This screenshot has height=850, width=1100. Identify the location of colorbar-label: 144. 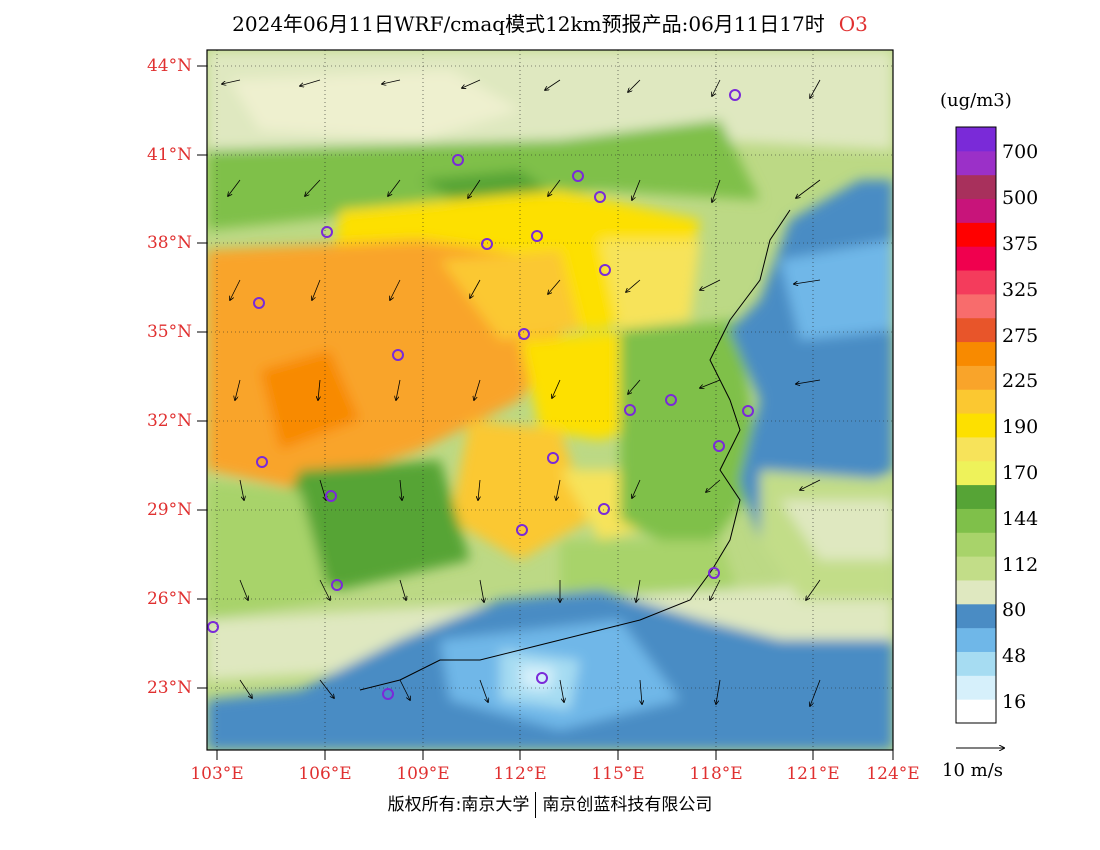
(1020, 519).